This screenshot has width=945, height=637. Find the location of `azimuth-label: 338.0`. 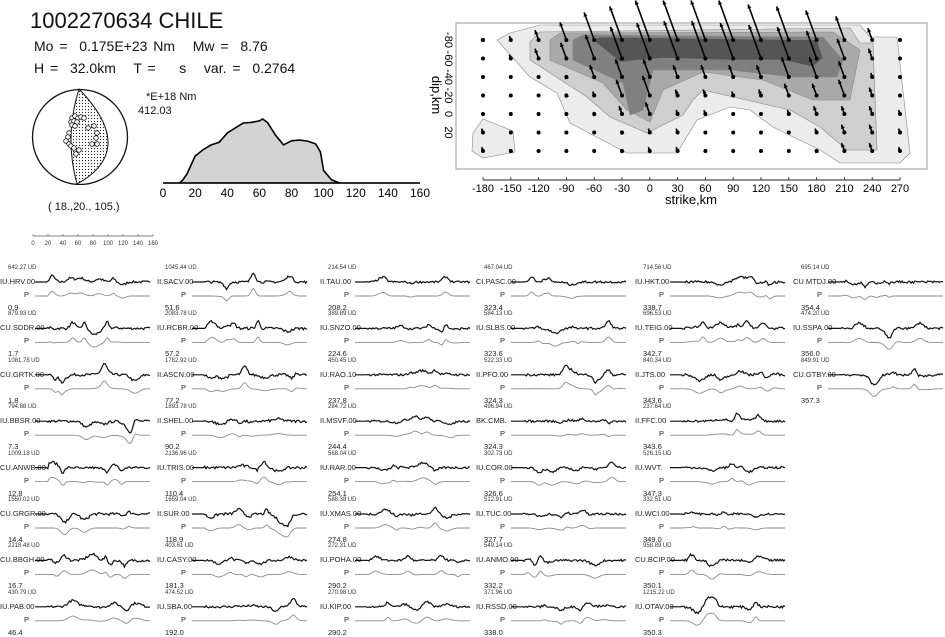

azimuth-label: 338.0 is located at coordinates (493, 632).